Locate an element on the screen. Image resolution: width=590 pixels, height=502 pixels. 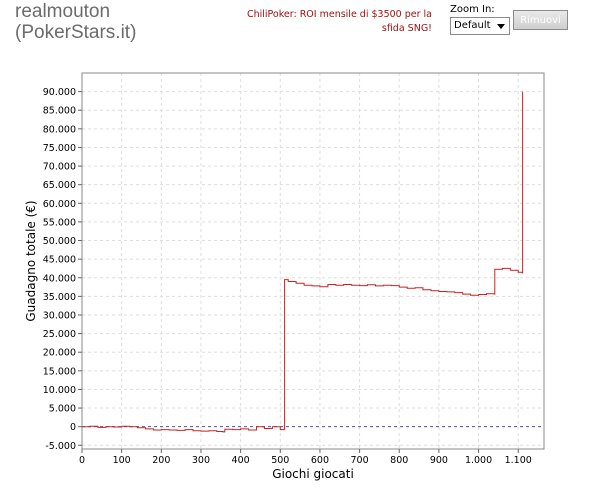
y-tick-label: 20.000 is located at coordinates (59, 353).